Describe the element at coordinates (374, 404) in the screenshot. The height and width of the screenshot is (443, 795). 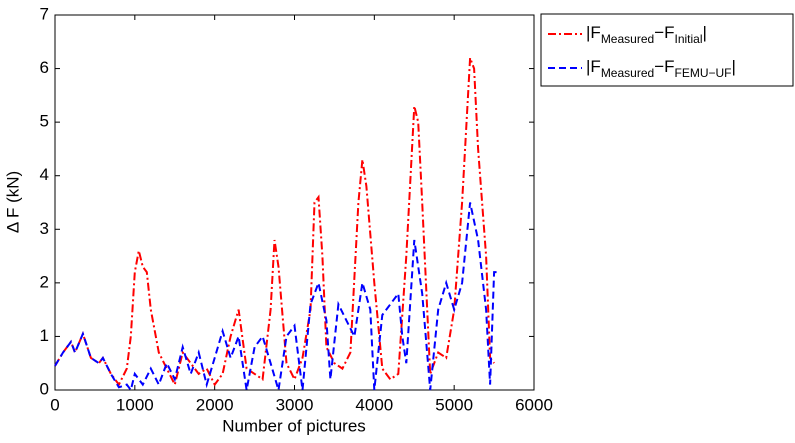
I see `x-tick-label: 4000` at that location.